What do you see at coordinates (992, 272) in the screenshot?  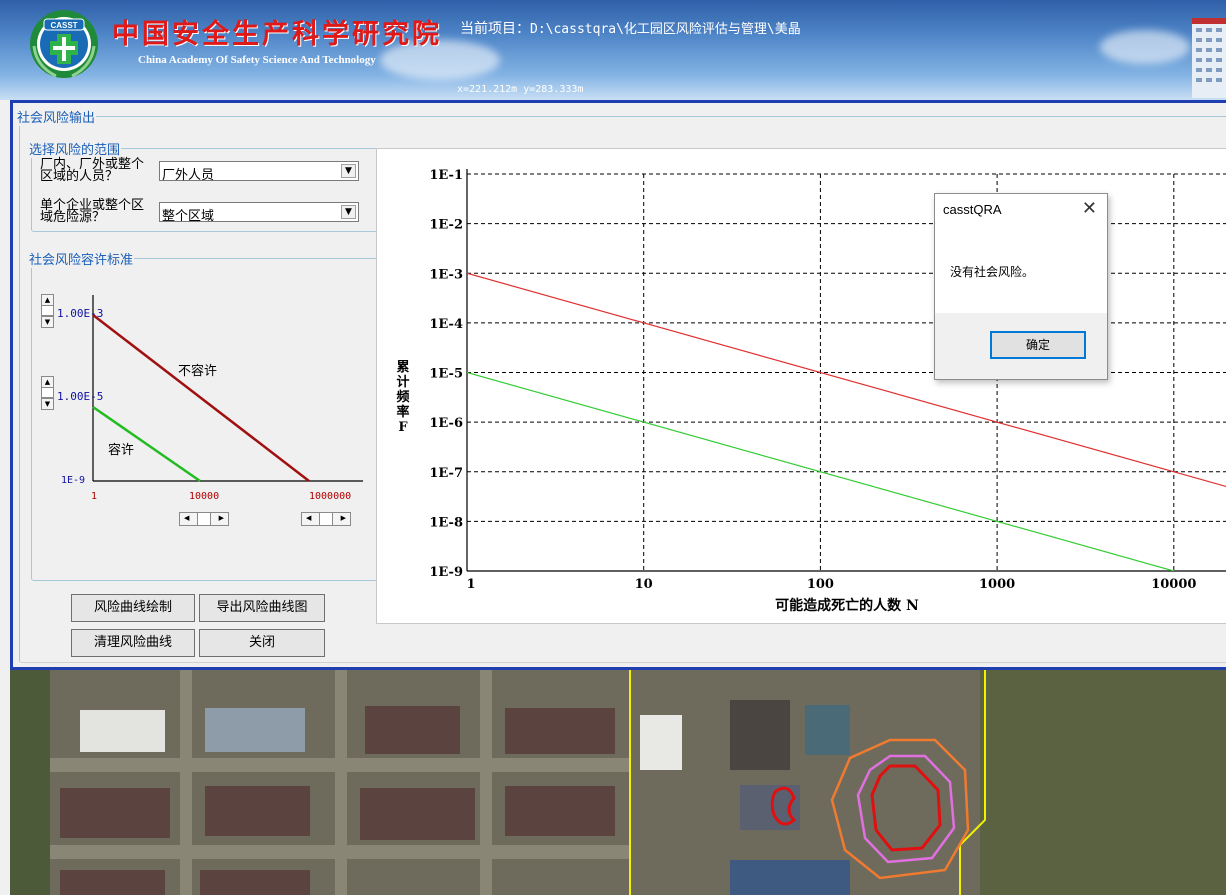 I see `dialog-message: 没有社会风险。` at bounding box center [992, 272].